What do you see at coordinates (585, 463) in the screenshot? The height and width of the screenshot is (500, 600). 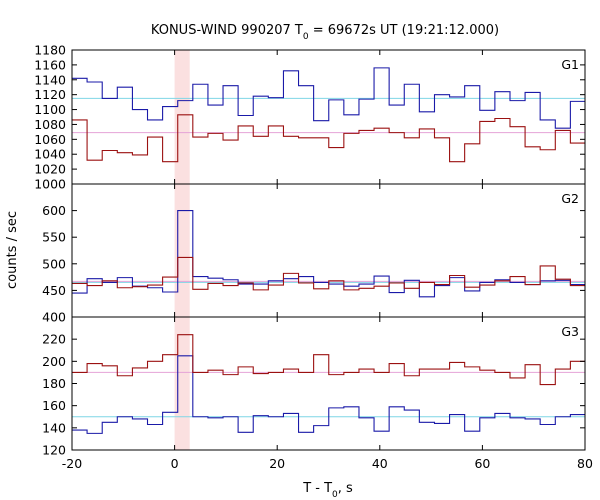 I see `x-tick-label: 80` at bounding box center [585, 463].